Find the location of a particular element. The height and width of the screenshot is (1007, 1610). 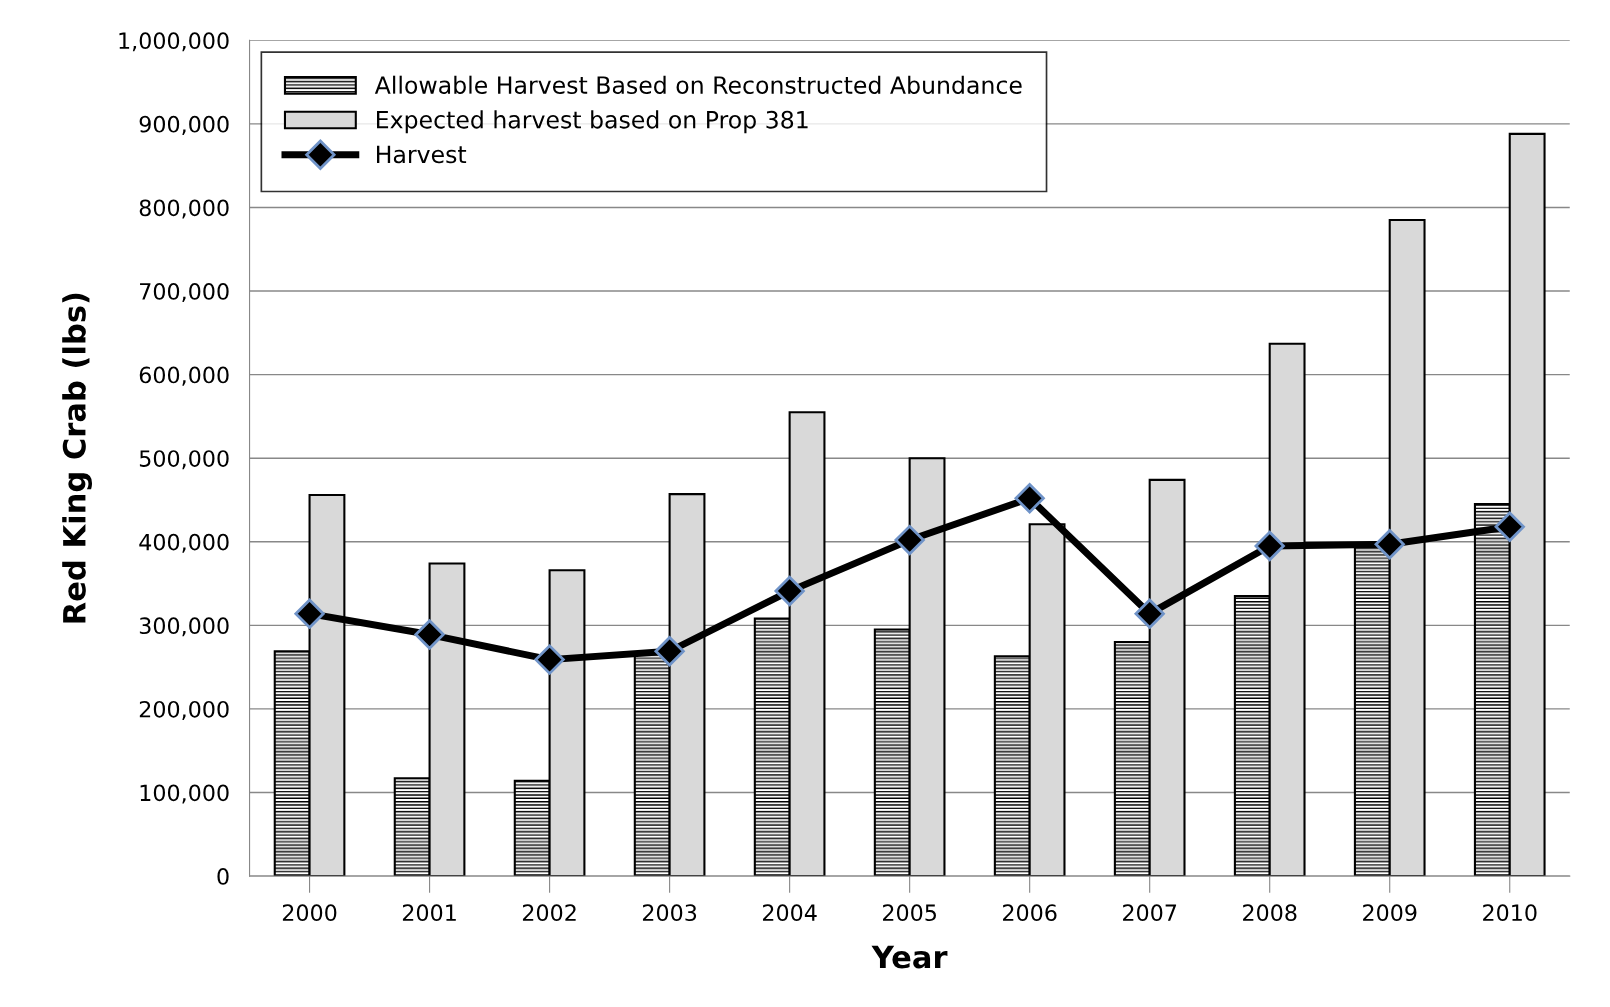

y-tick-label: 0 is located at coordinates (223, 876).